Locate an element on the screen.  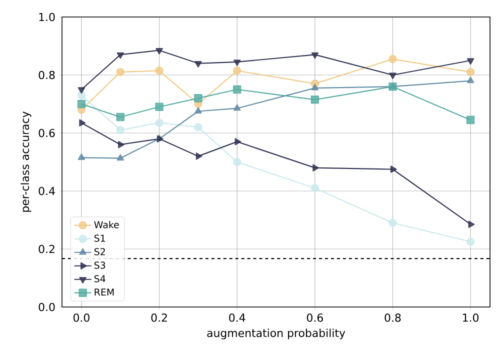
y-tick-label: 0.2 is located at coordinates (46, 249).